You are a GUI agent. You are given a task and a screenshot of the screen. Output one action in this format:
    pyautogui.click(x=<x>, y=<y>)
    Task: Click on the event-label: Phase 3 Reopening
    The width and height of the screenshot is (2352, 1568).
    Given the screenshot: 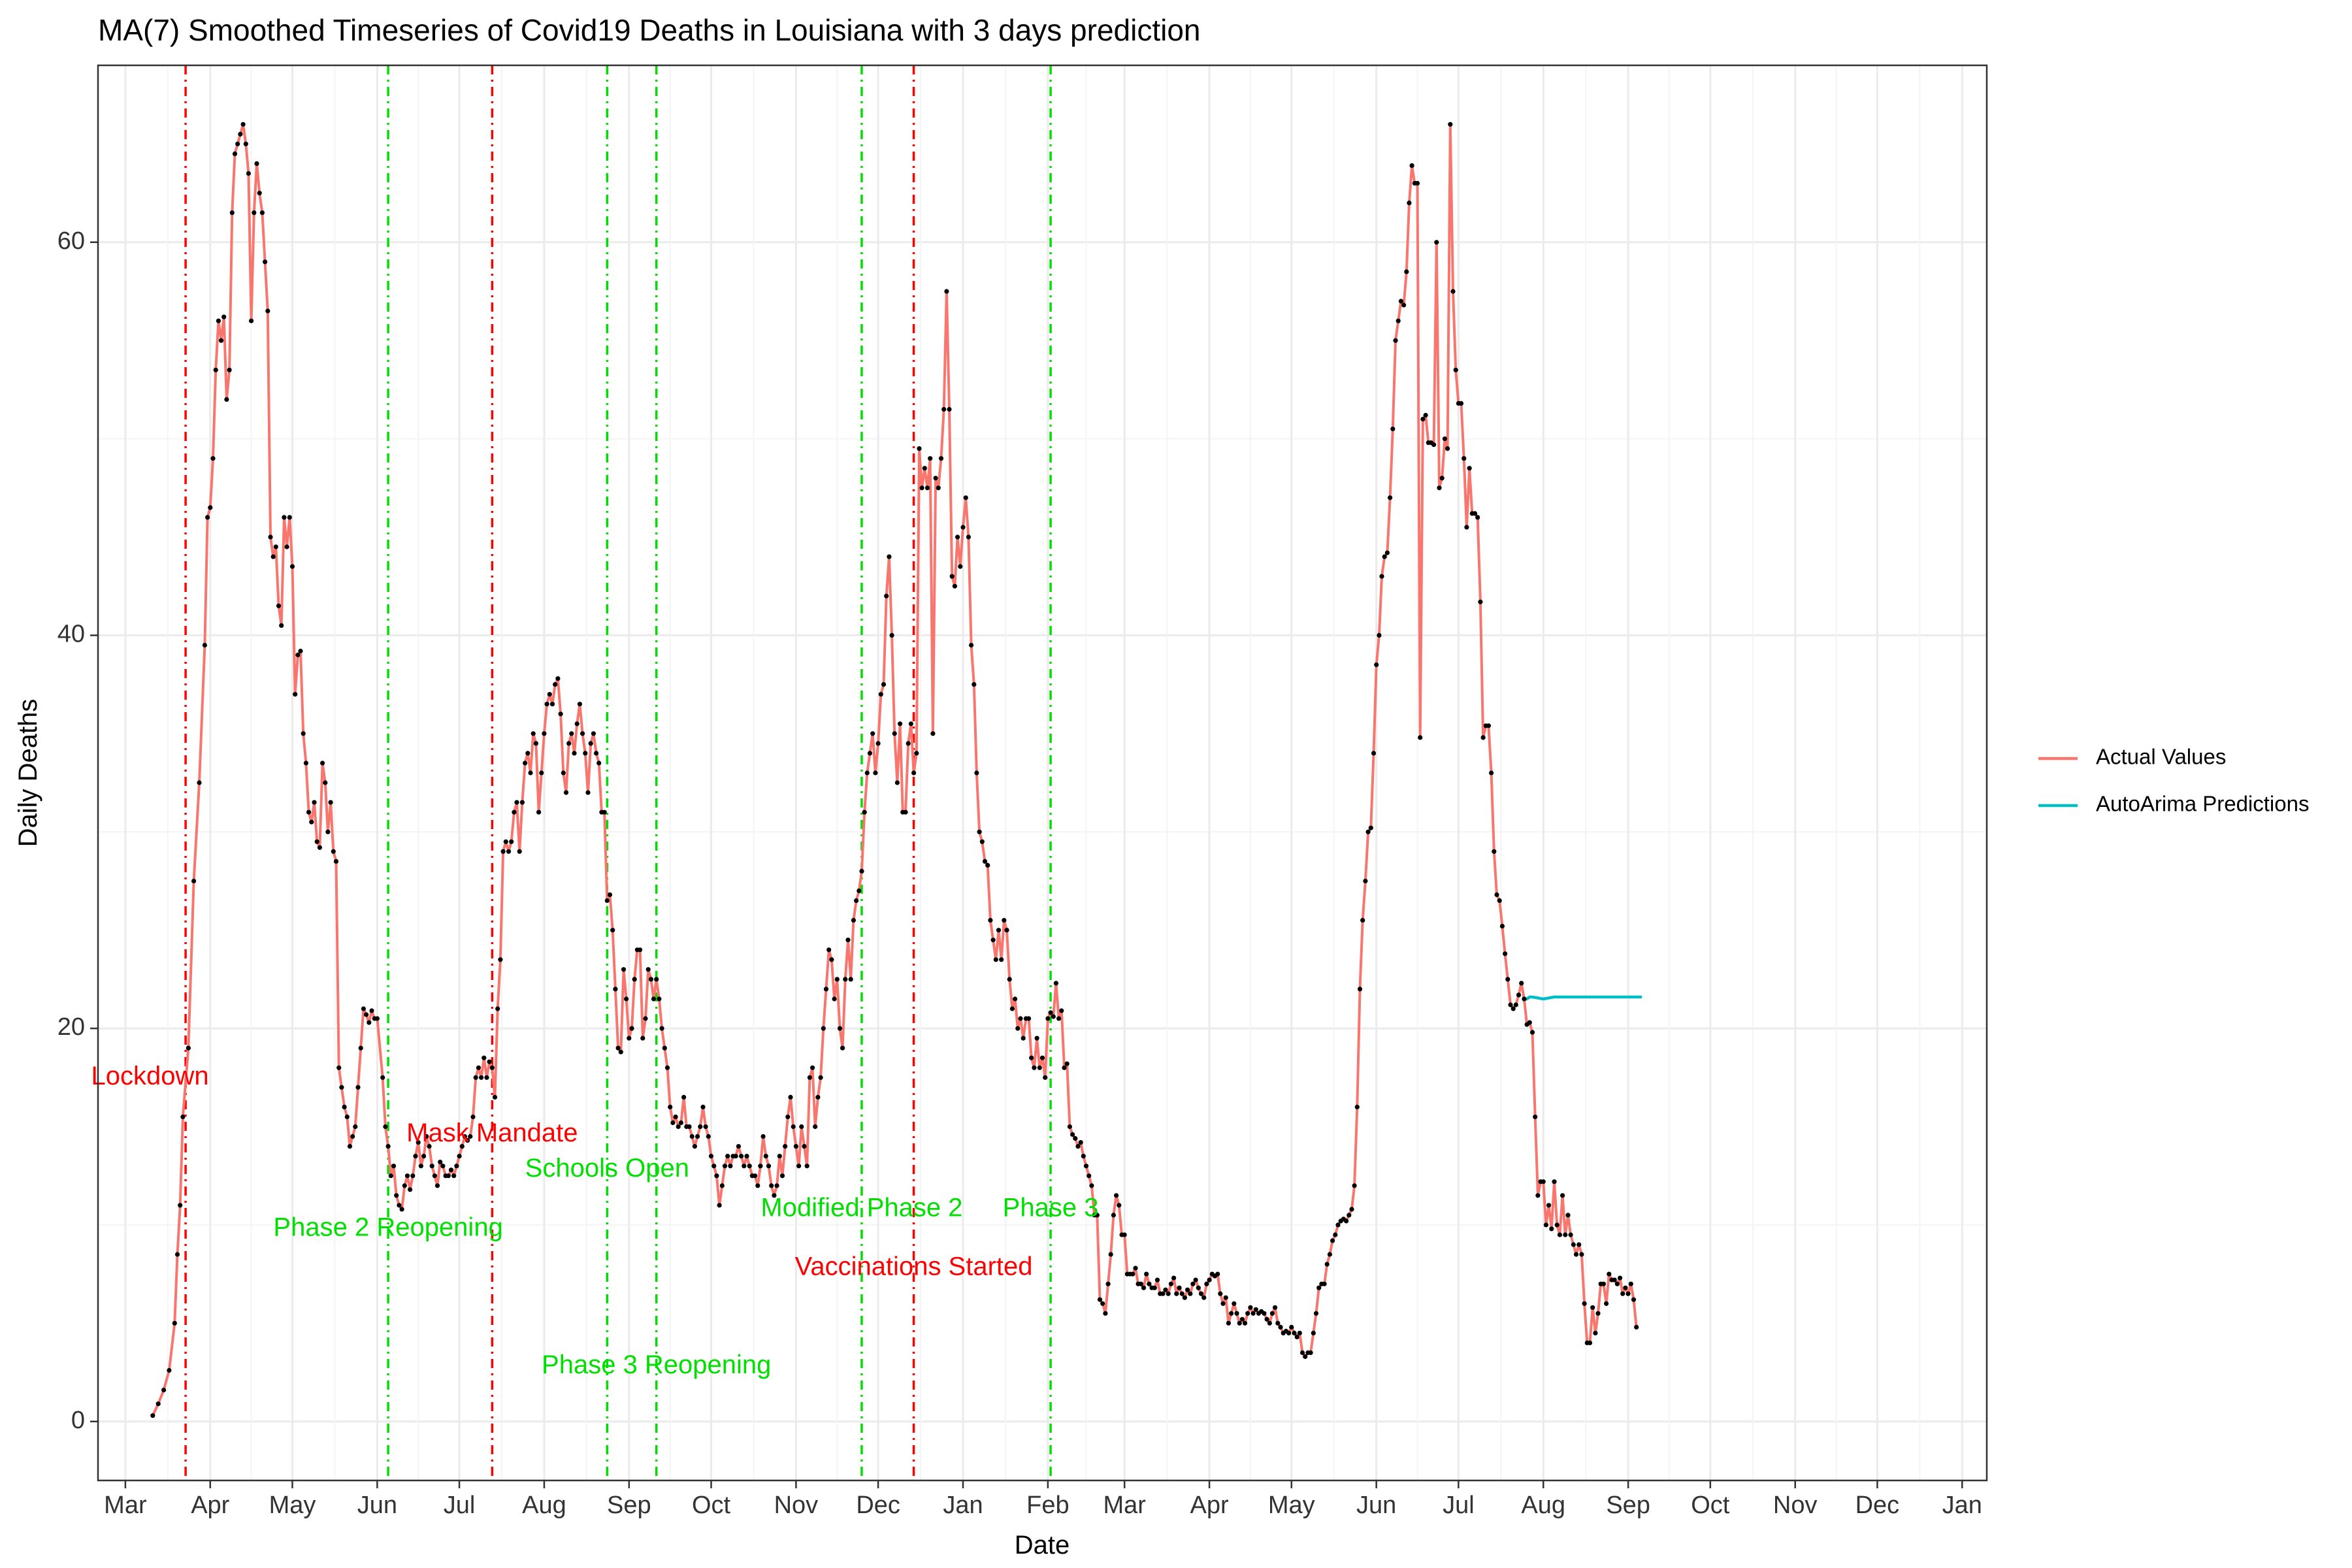 What is the action you would take?
    pyautogui.click(x=656, y=1364)
    